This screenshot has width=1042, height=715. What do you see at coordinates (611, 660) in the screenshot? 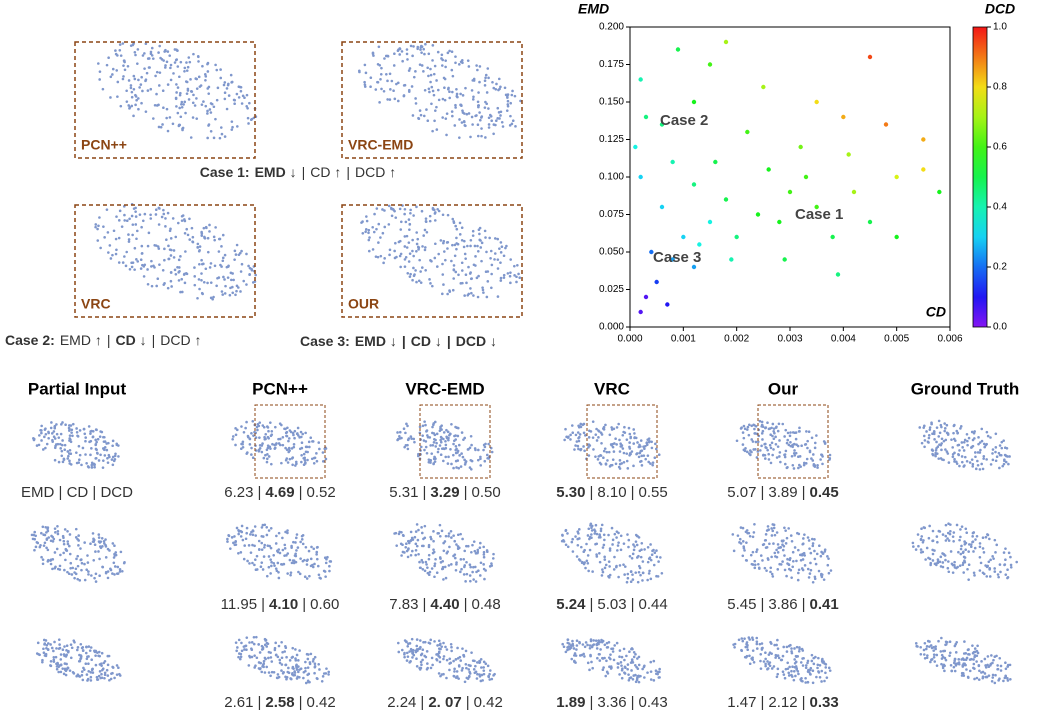
I see `point-cloud` at bounding box center [611, 660].